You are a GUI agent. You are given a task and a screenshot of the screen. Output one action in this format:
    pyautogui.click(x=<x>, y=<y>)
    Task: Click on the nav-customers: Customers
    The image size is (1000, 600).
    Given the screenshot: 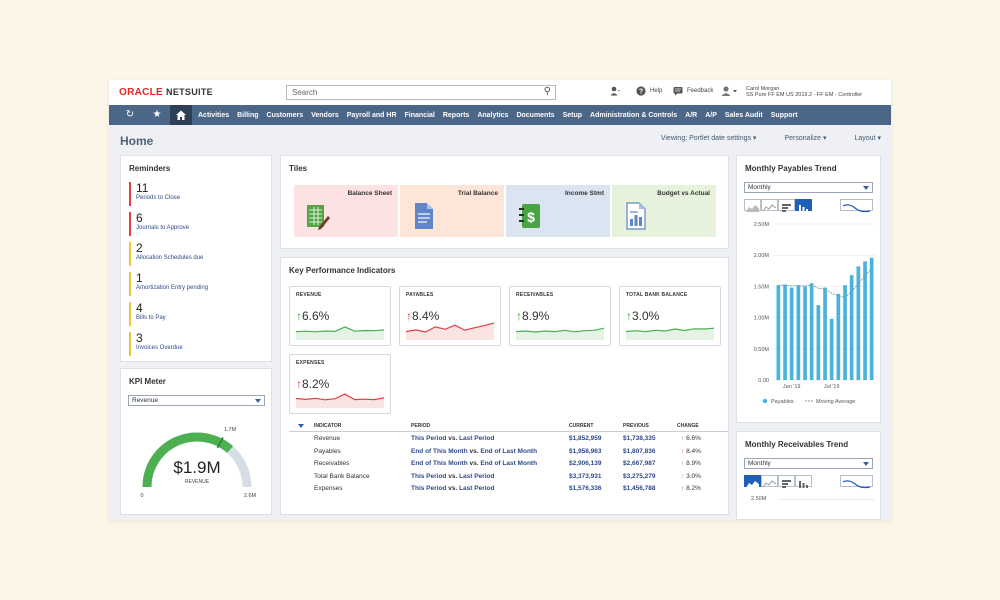 What is the action you would take?
    pyautogui.click(x=285, y=115)
    